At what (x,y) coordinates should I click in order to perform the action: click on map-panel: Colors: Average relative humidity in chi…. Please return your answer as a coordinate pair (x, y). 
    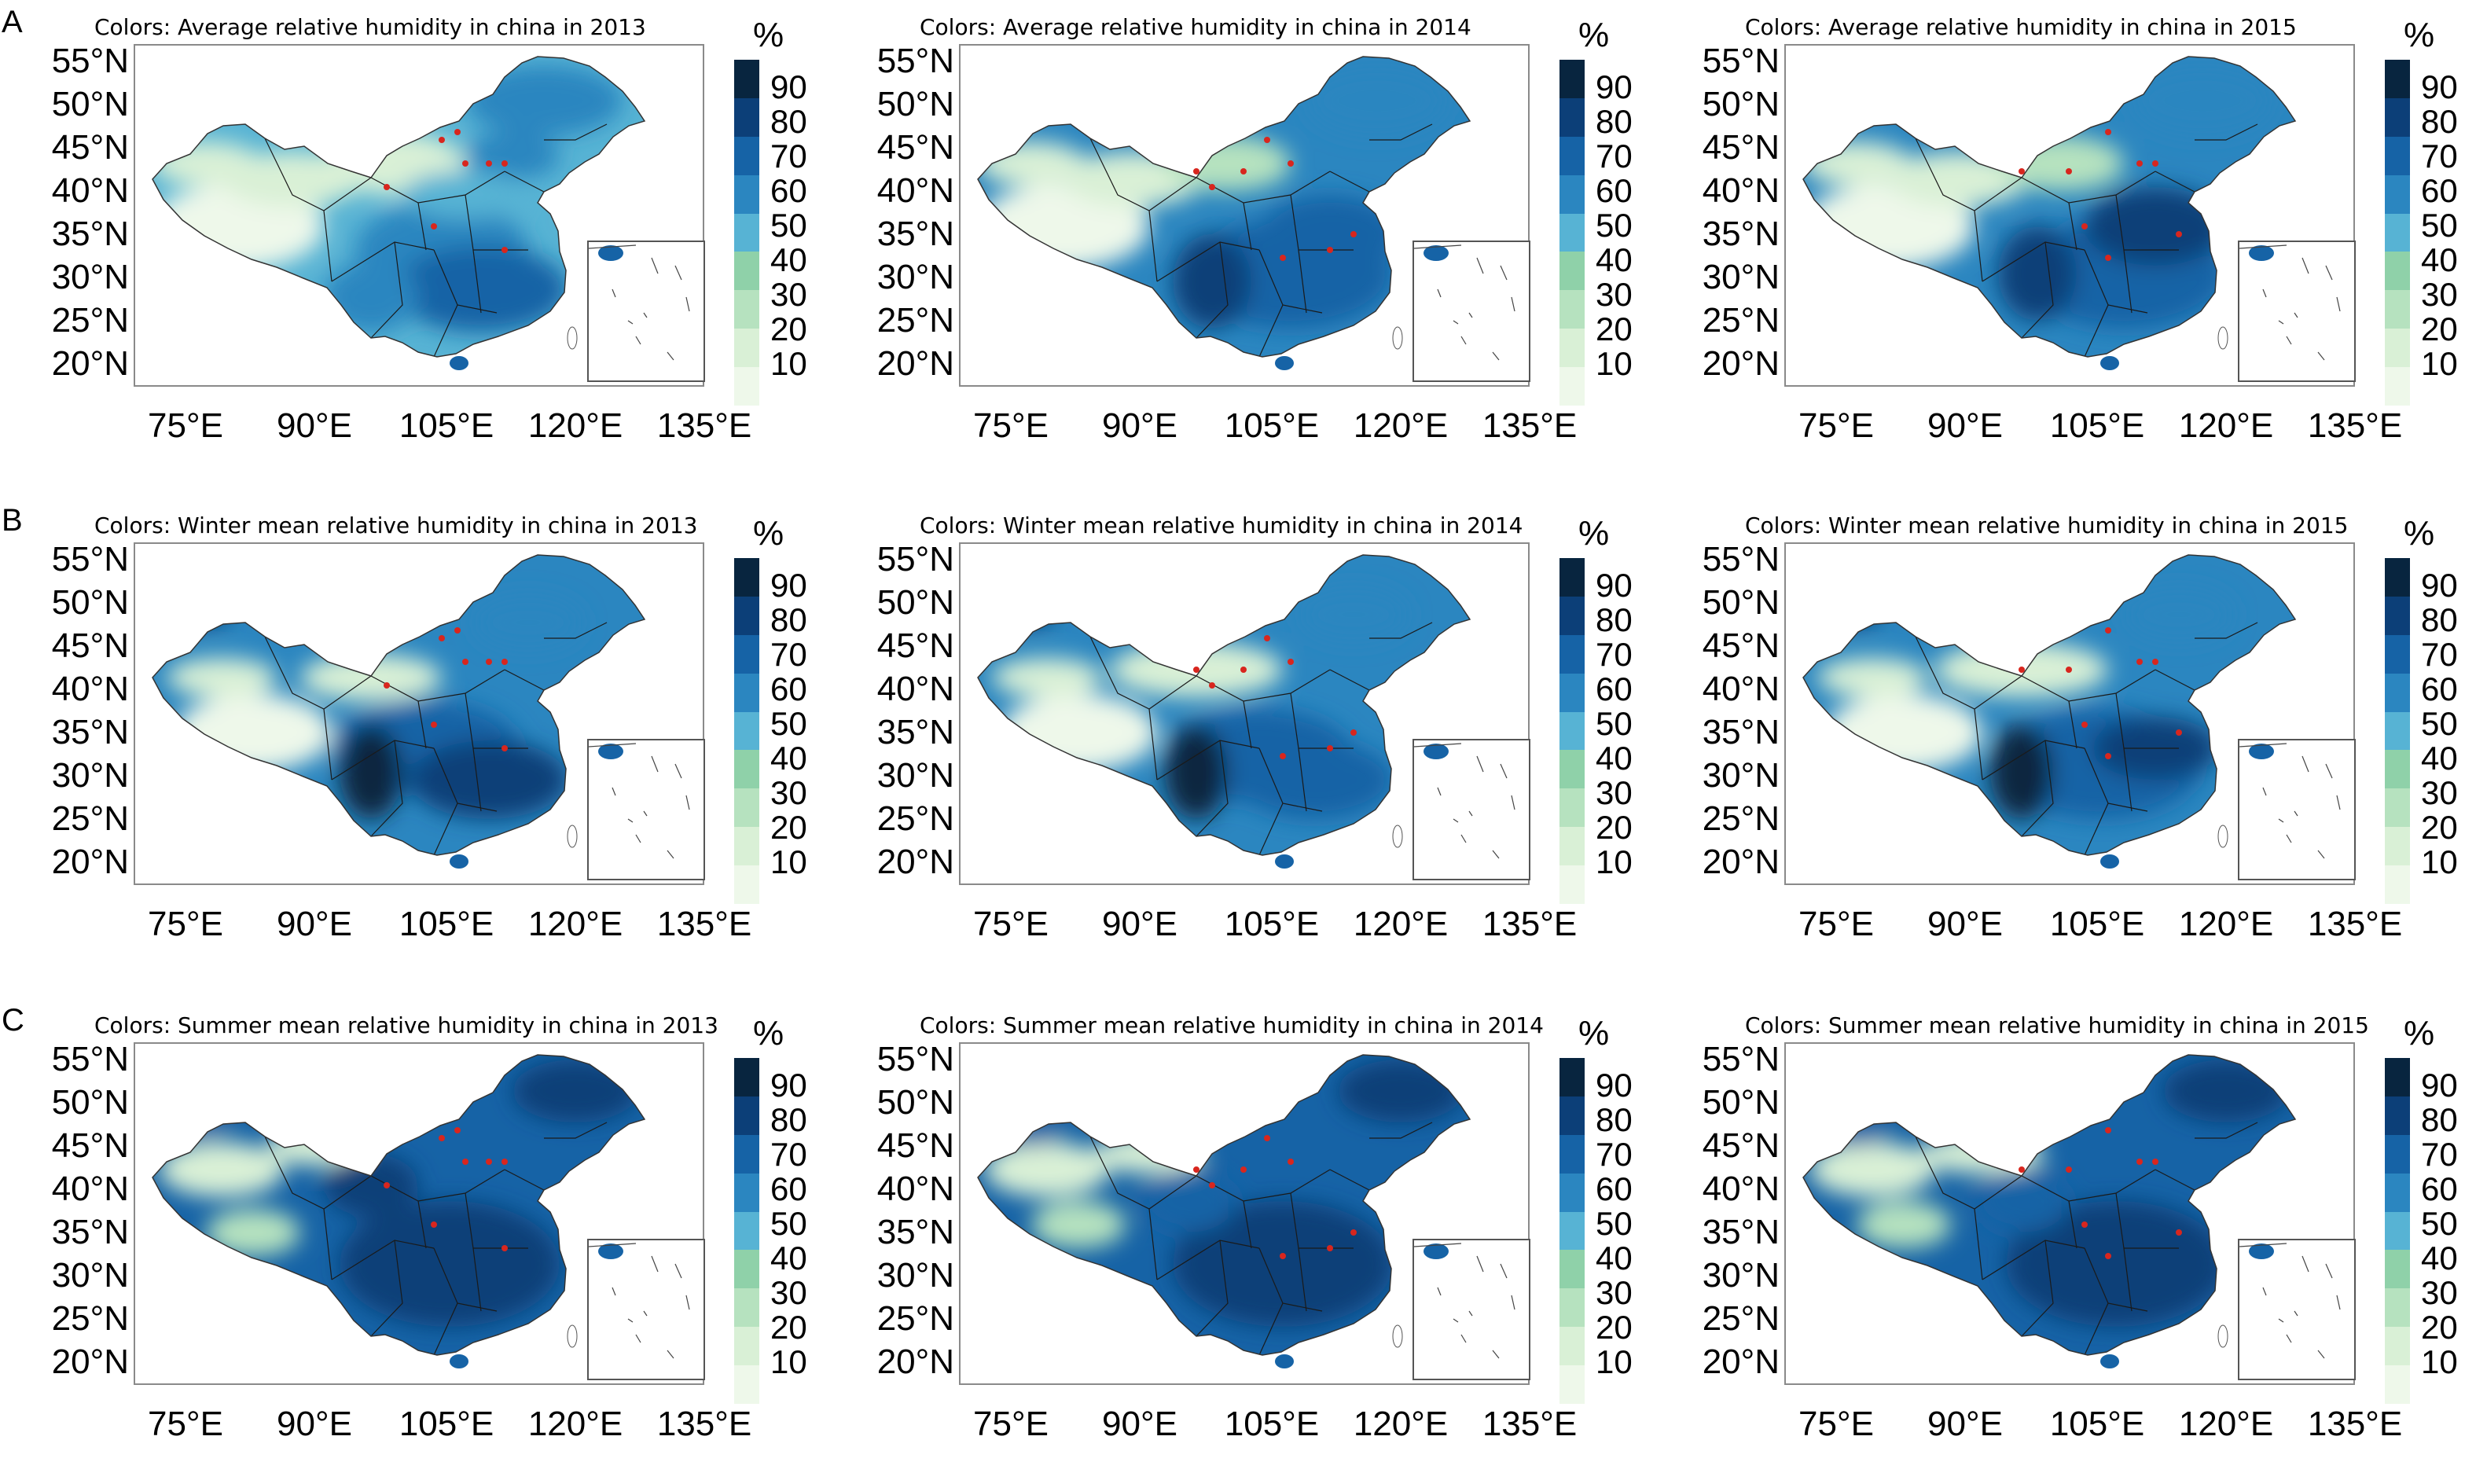
    Looking at the image, I should click on (1237, 250).